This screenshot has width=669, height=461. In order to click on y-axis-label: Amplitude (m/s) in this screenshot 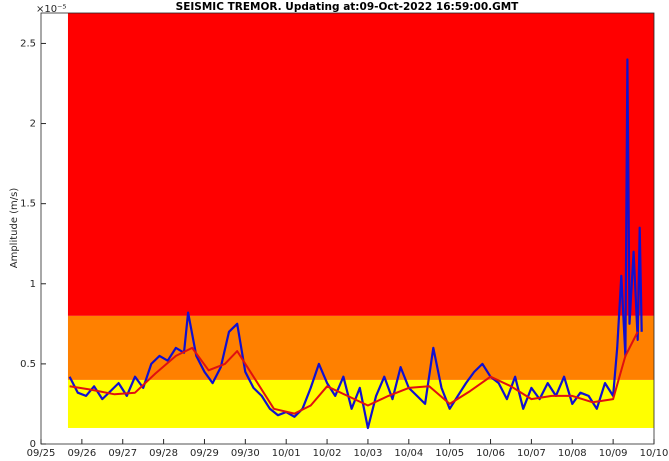, I will do `click(14, 228)`.